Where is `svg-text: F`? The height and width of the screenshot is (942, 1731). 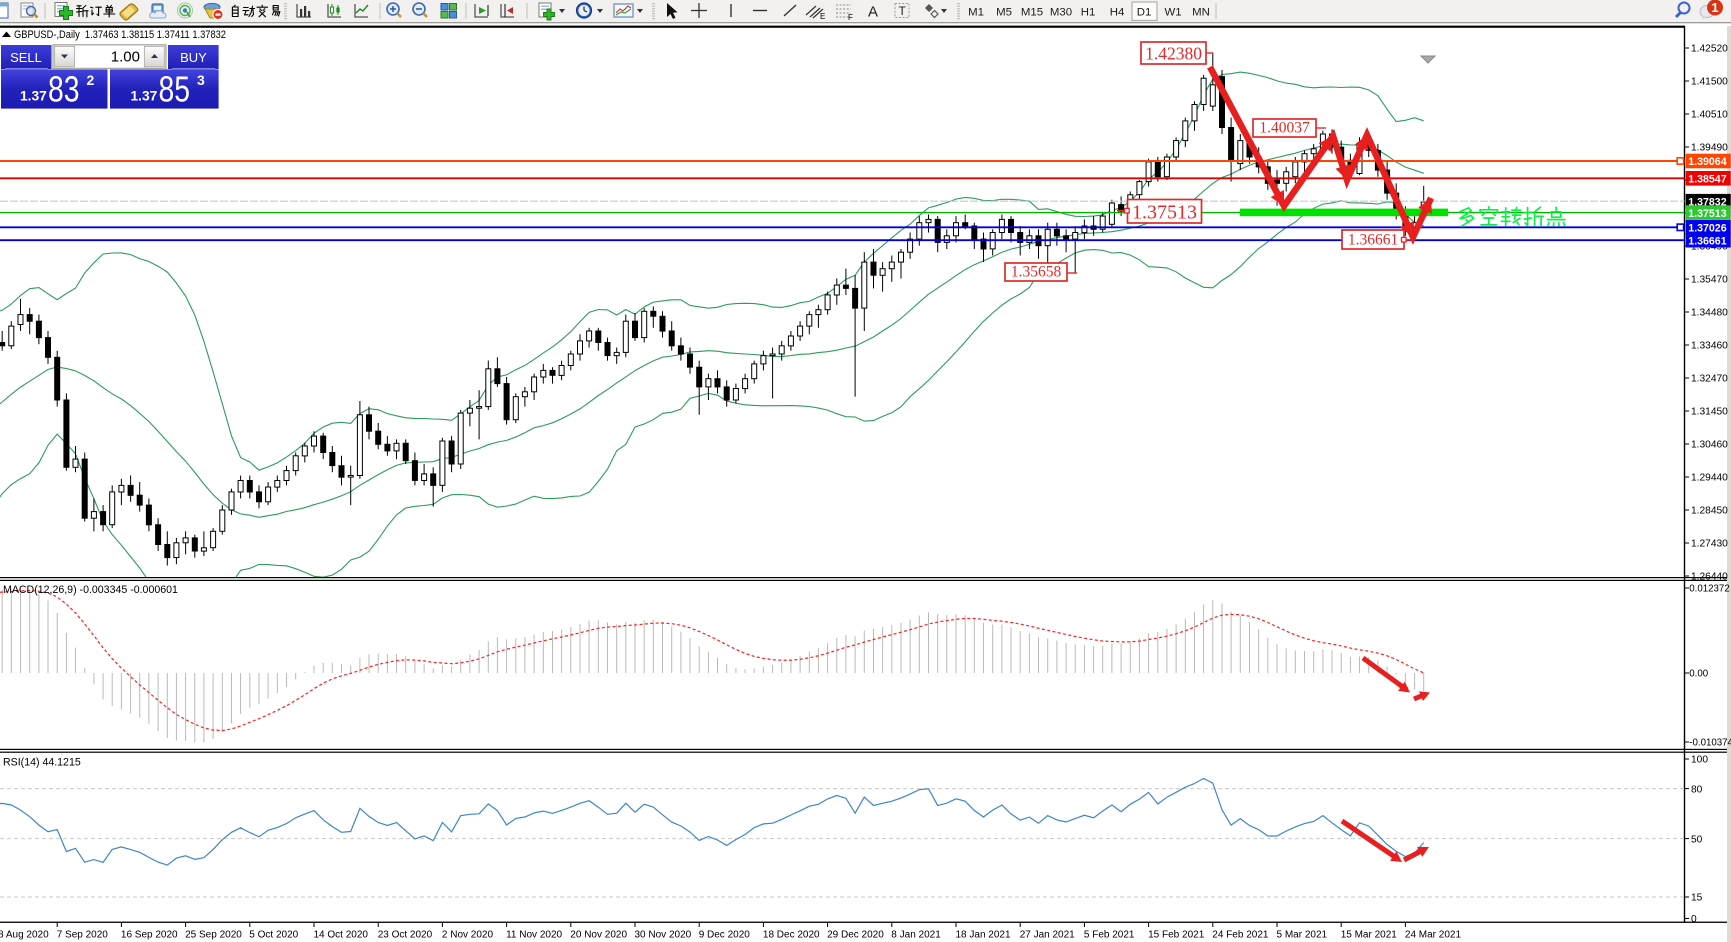
svg-text: F is located at coordinates (850, 17).